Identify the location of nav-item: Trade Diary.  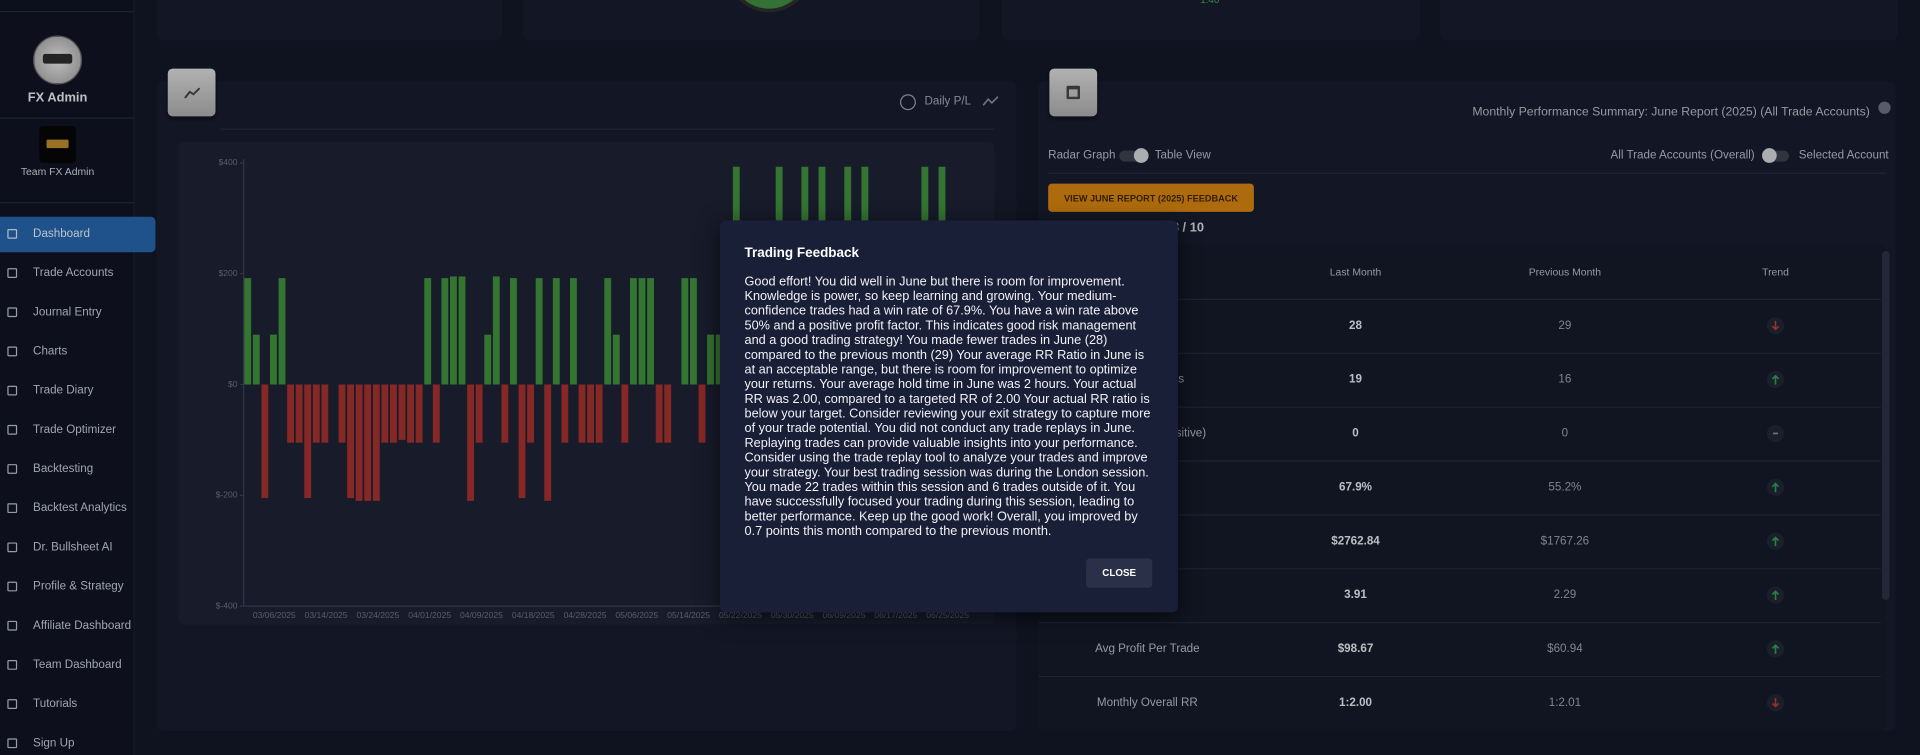
(63, 390).